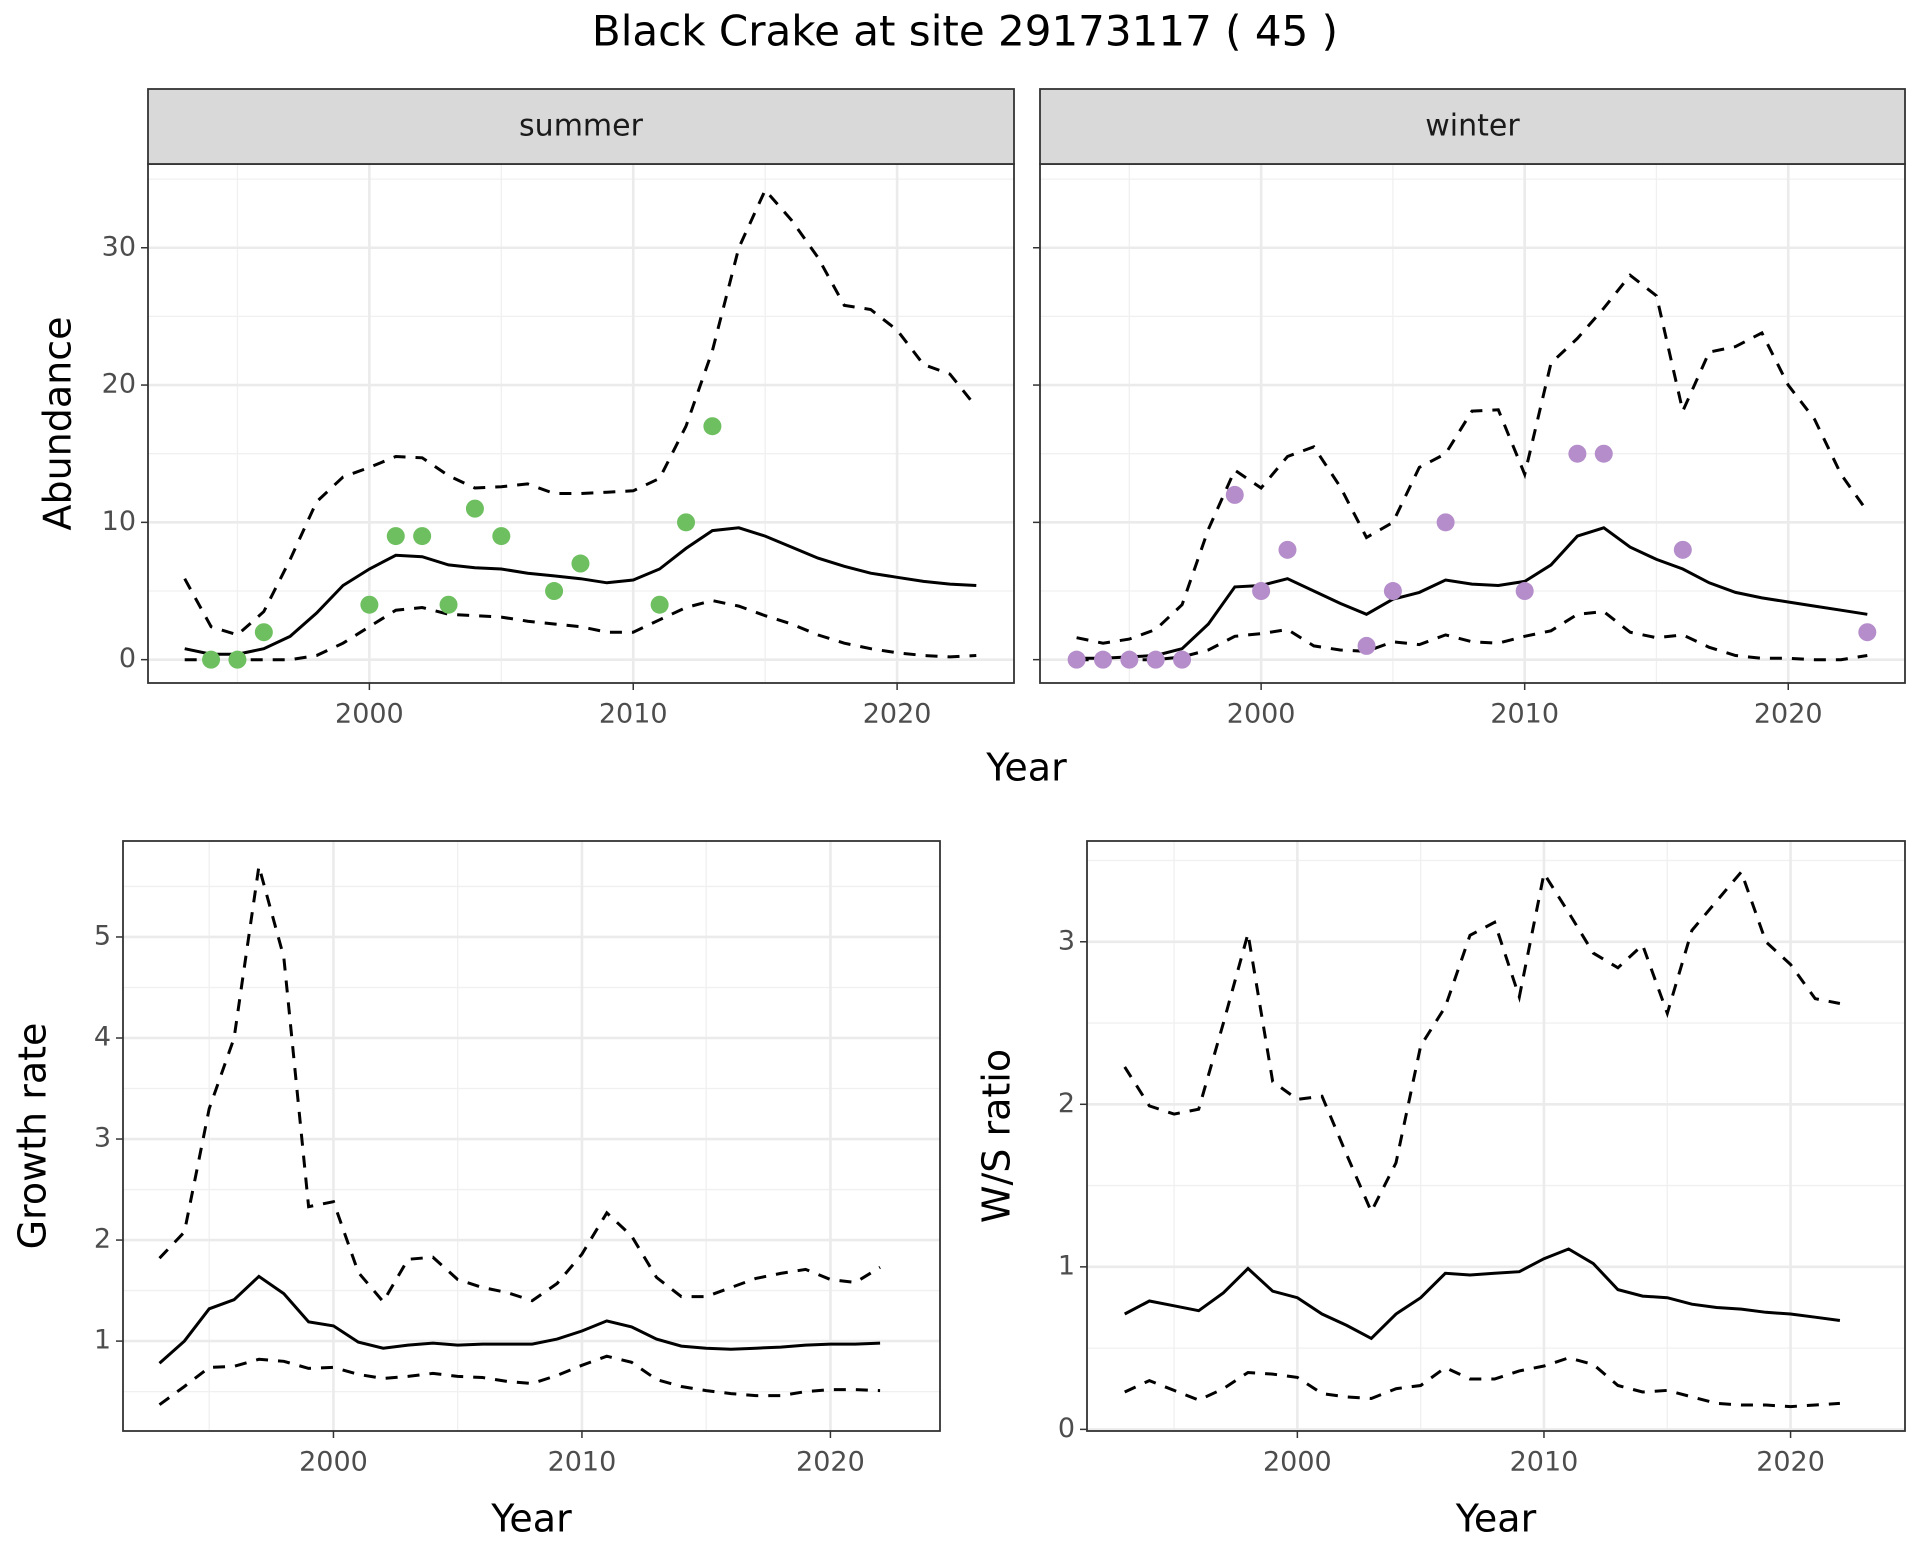 Image resolution: width=1920 pixels, height=1560 pixels. Describe the element at coordinates (119, 521) in the screenshot. I see `y-tick-label: 10` at that location.